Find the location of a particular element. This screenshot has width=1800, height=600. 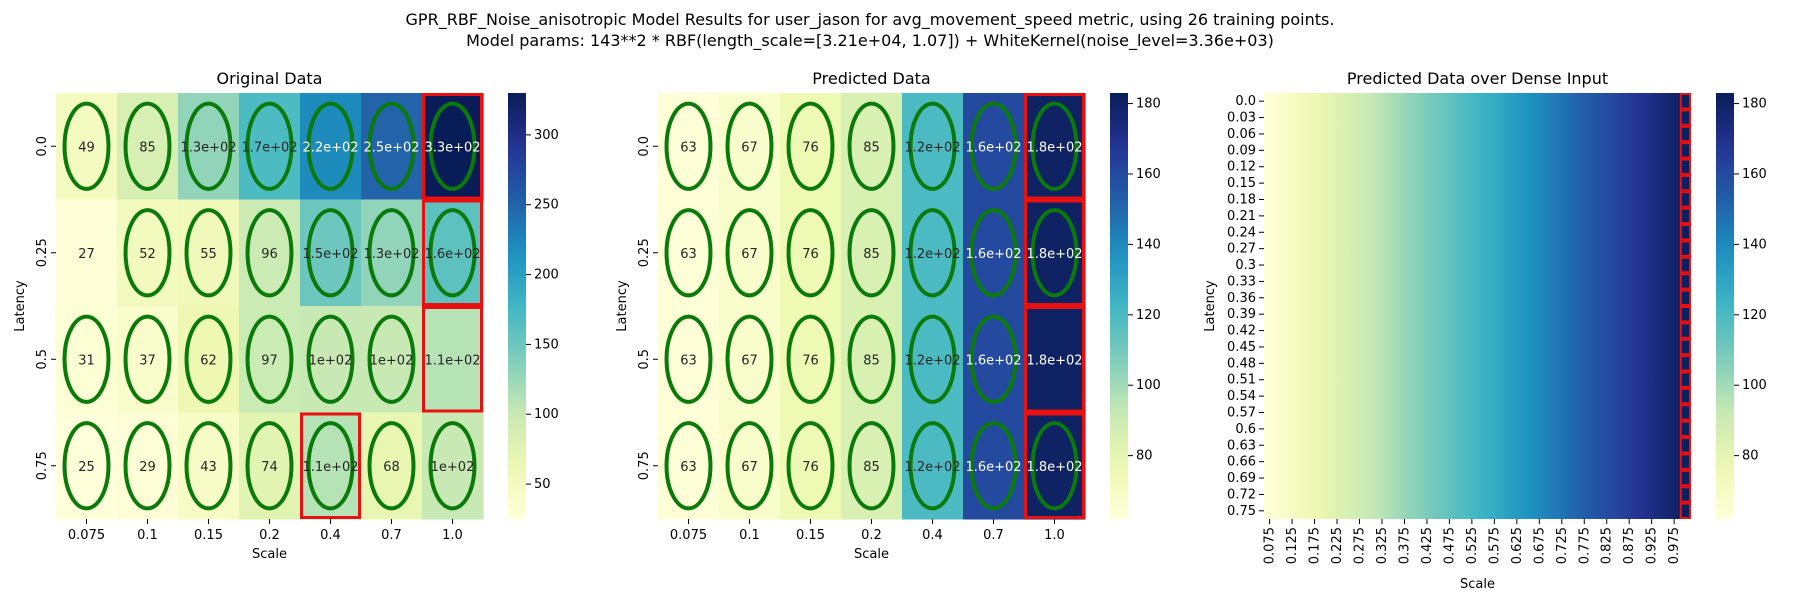

y-axis-label-0: Latency is located at coordinates (20, 306).